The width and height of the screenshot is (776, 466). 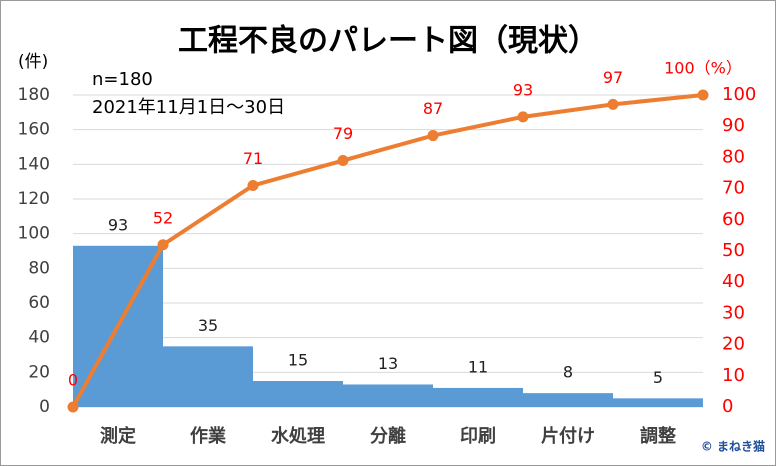 What do you see at coordinates (34, 199) in the screenshot?
I see `y-tick-label: 120` at bounding box center [34, 199].